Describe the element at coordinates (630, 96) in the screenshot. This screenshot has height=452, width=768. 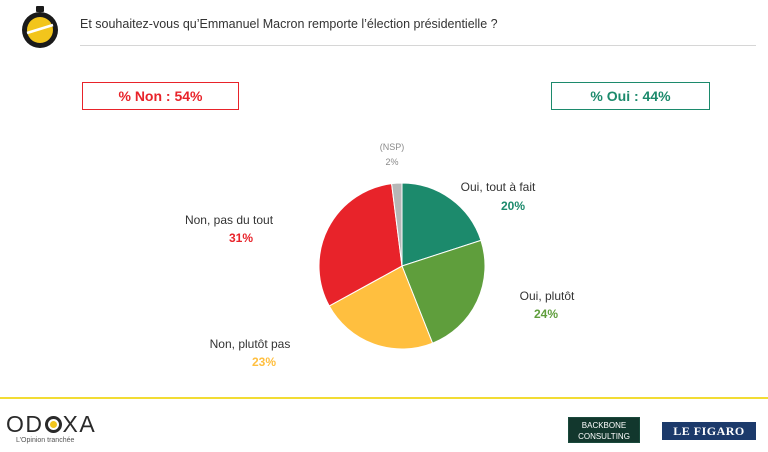
I see `oui-total-box: % Oui : 44%` at that location.